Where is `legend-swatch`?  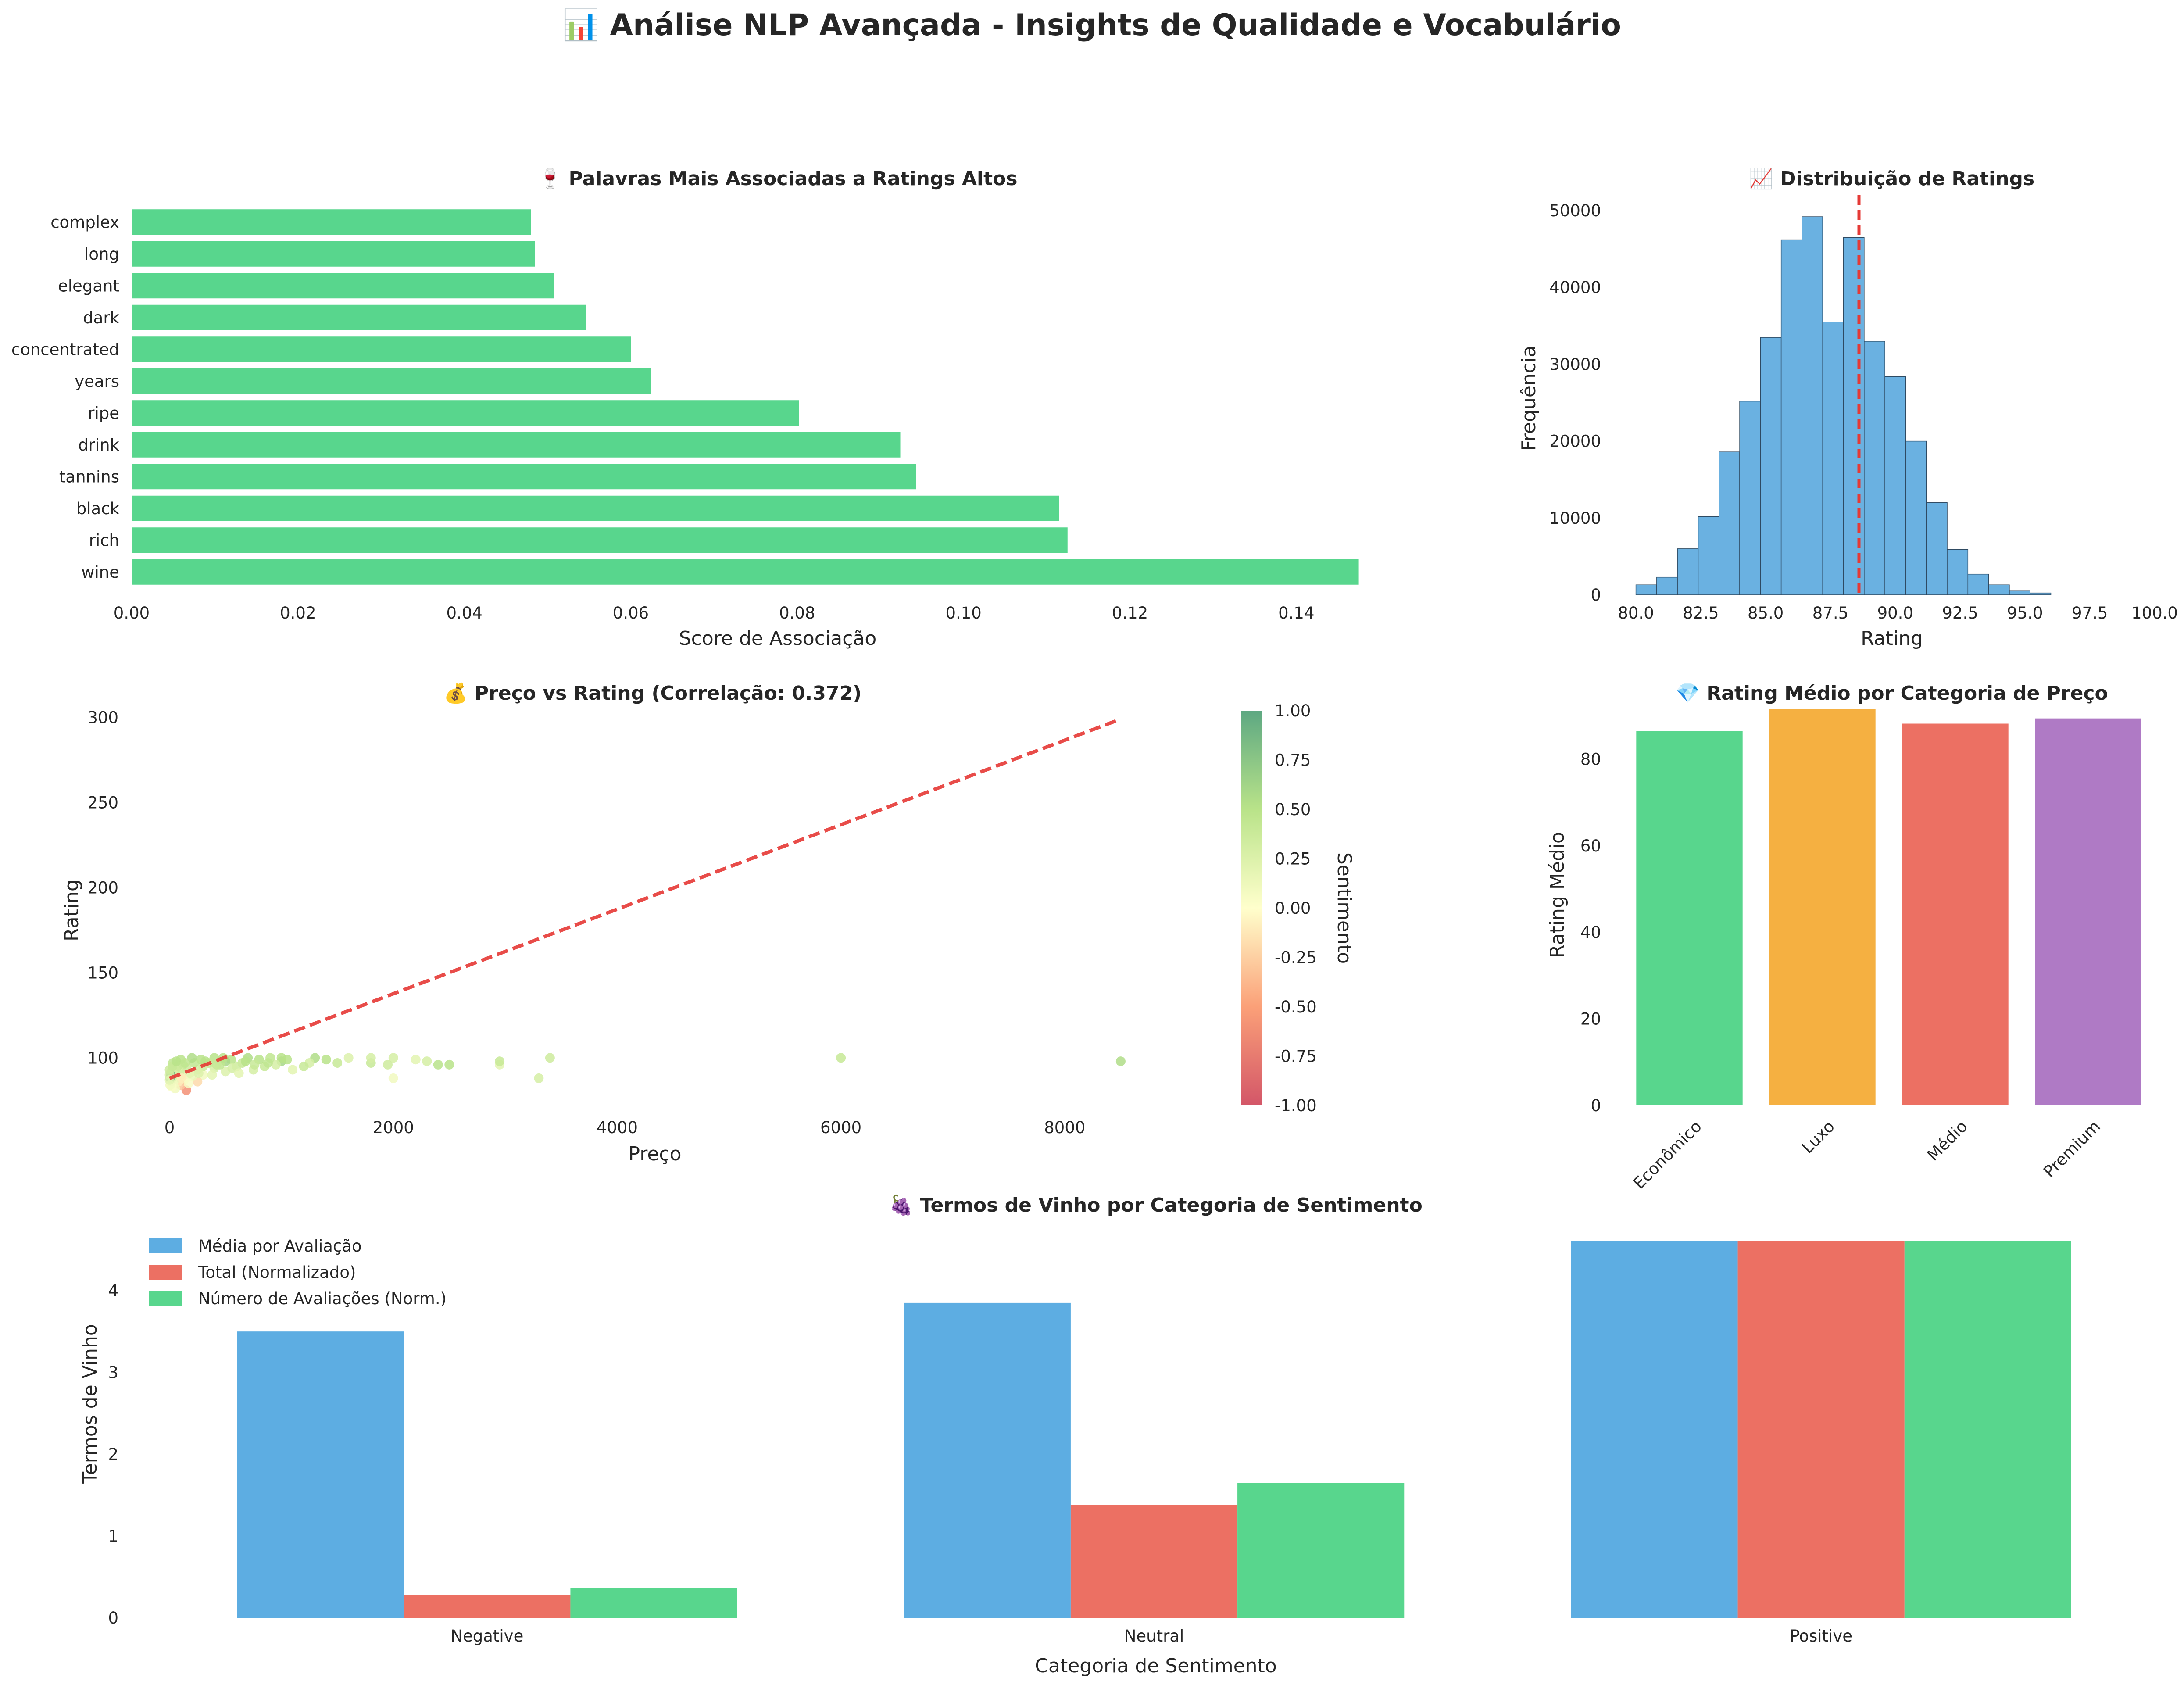 legend-swatch is located at coordinates (165, 1272).